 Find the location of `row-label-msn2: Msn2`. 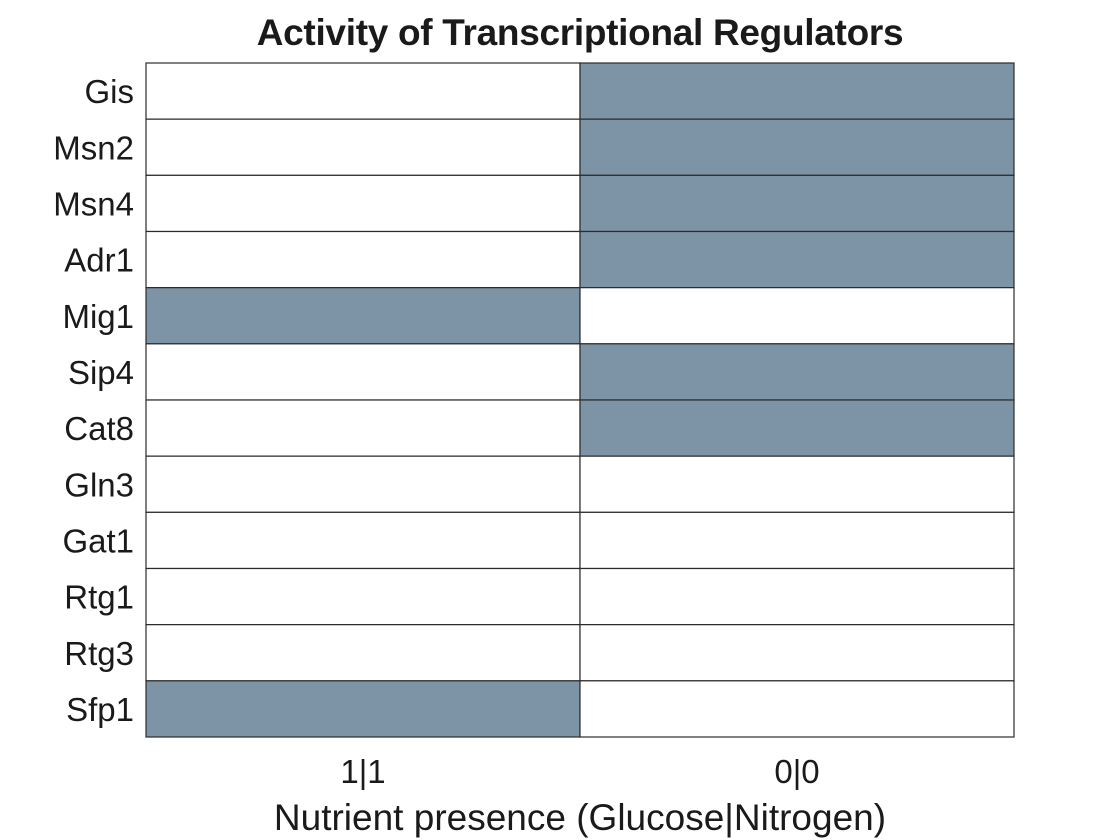

row-label-msn2: Msn2 is located at coordinates (93, 147).